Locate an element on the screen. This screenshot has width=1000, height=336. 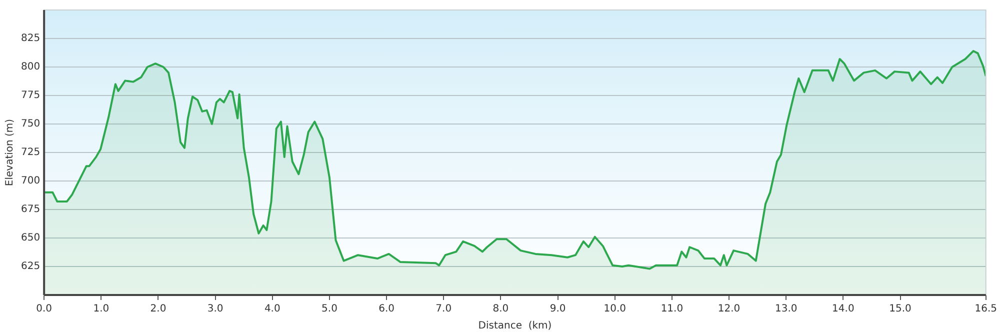
x-tick-label: 2.0 is located at coordinates (158, 309).